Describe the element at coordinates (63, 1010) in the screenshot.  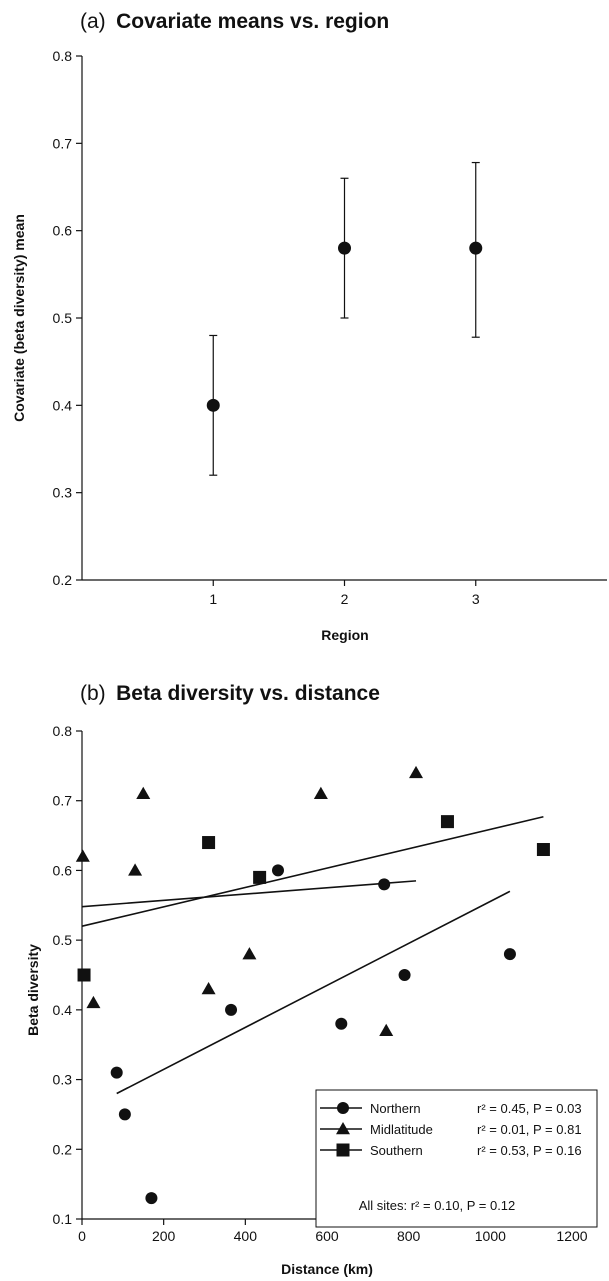
I see `panel-b-ytick-label: 0.4` at that location.